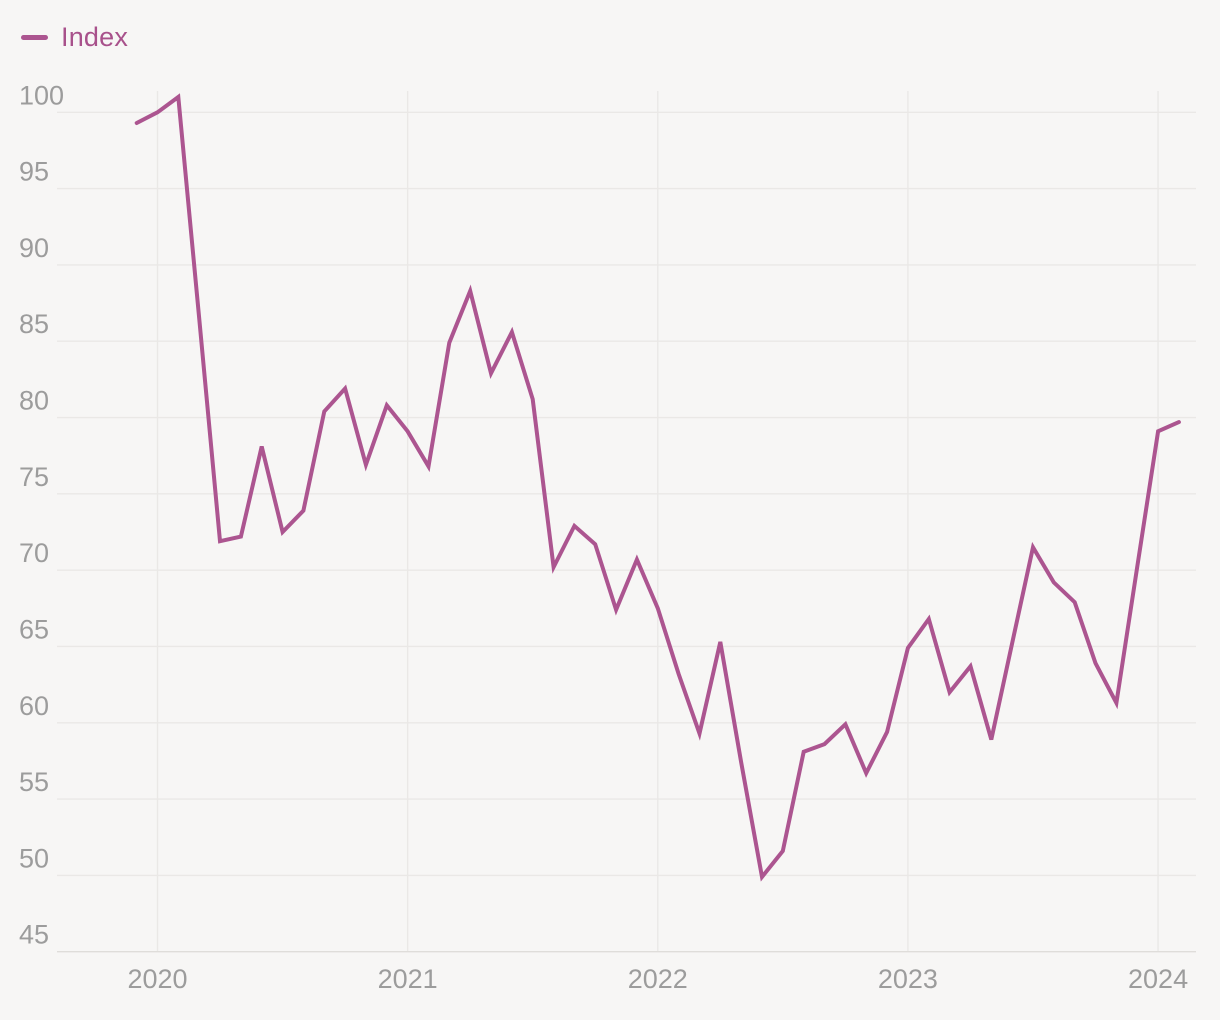 Image resolution: width=1220 pixels, height=1020 pixels. What do you see at coordinates (34, 553) in the screenshot?
I see `y-axis-tick-label: 70` at bounding box center [34, 553].